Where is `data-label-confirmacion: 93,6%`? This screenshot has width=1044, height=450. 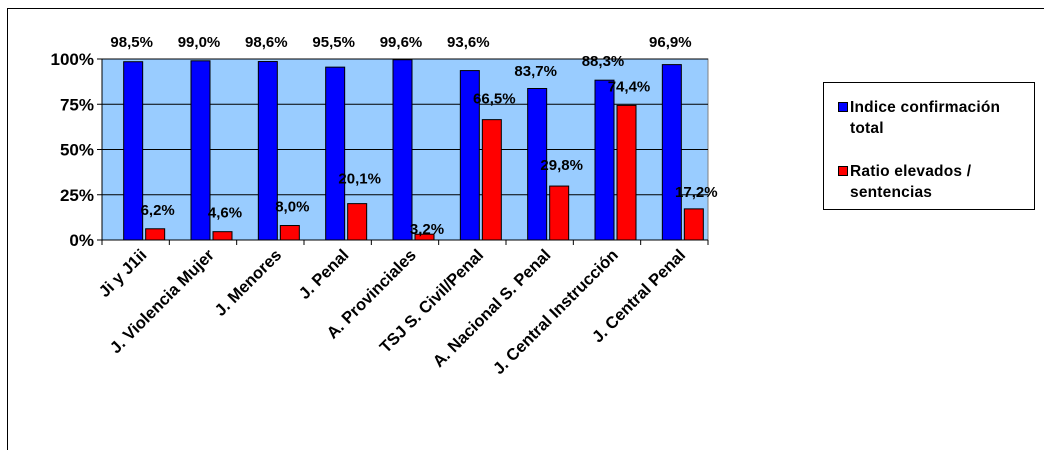
data-label-confirmacion: 93,6% is located at coordinates (468, 42).